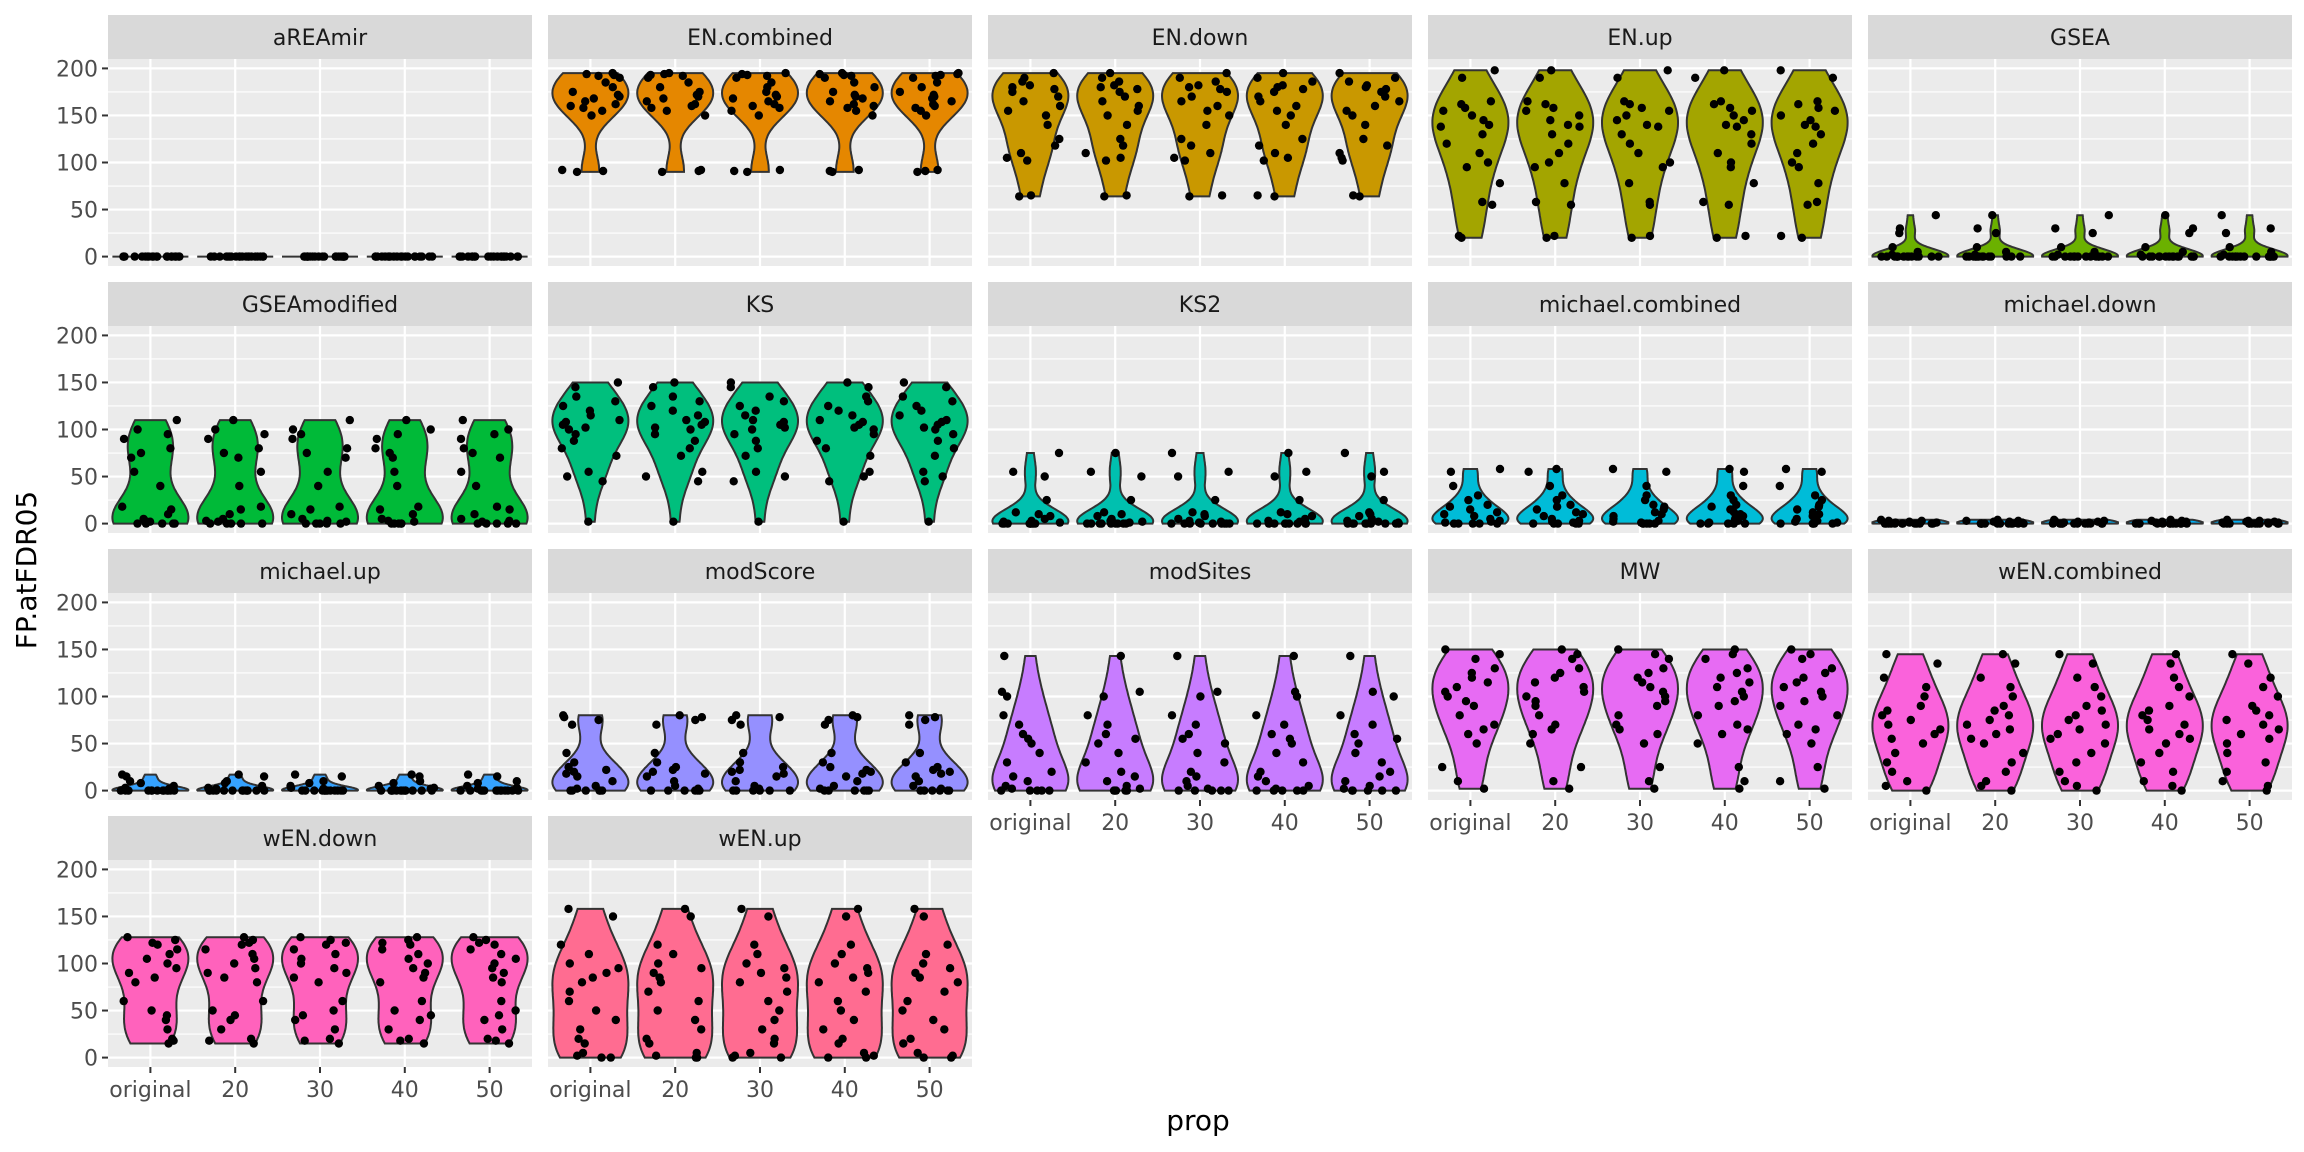 The image size is (2304, 1152). What do you see at coordinates (320, 305) in the screenshot?
I see `facet-strip-label: GSEAmodified` at bounding box center [320, 305].